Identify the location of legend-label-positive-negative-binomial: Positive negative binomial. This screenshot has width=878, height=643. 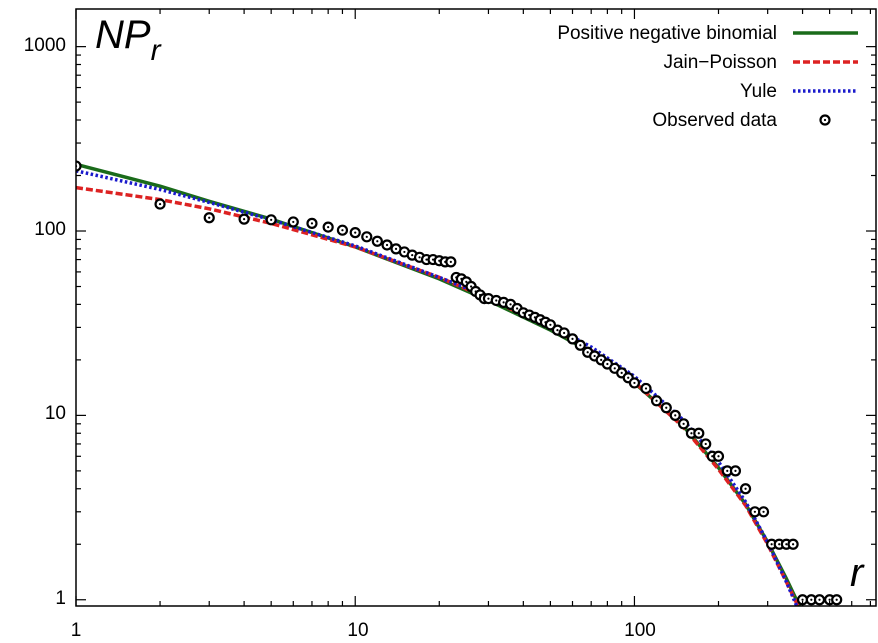
(667, 33).